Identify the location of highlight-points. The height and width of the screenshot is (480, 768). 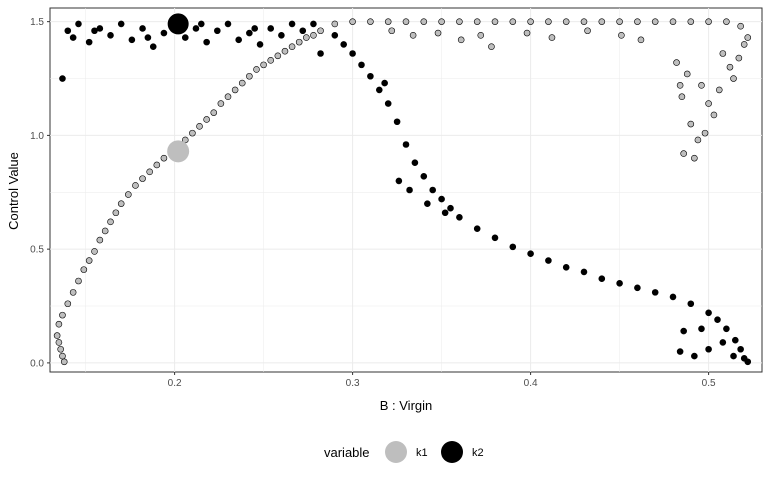
(178, 87).